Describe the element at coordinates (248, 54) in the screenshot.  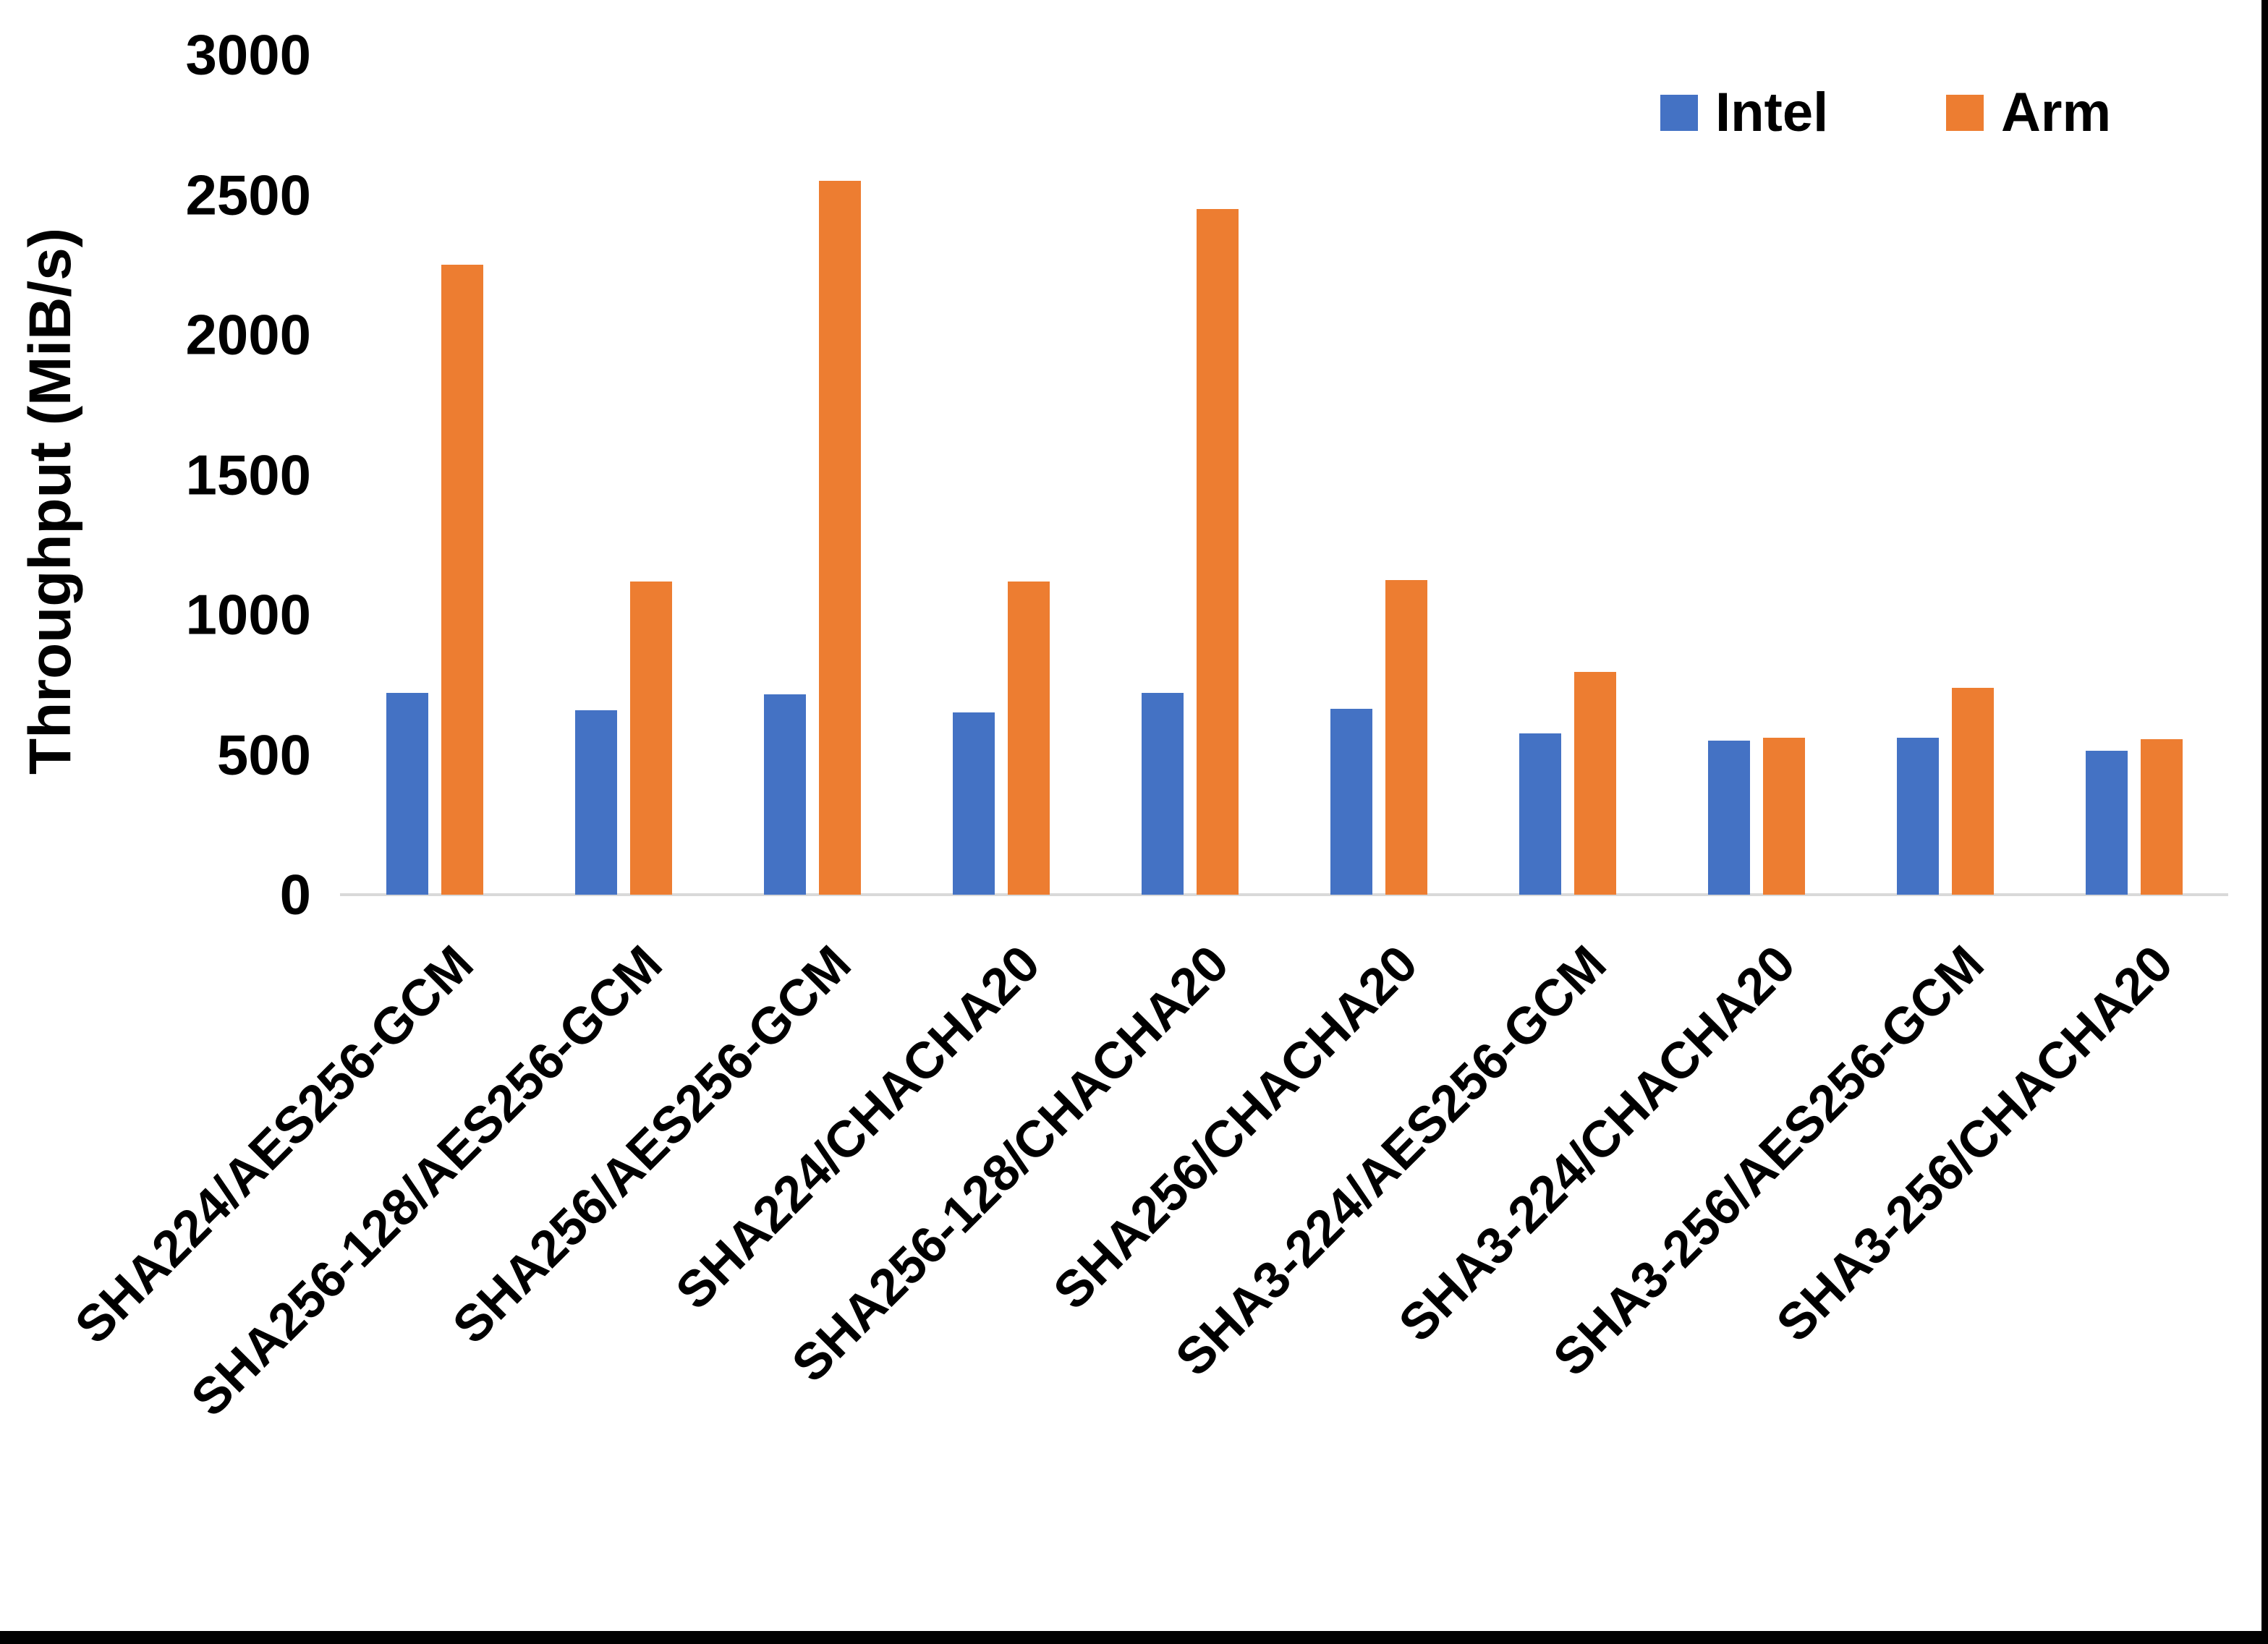
I see `y-tick-label: 3000` at that location.